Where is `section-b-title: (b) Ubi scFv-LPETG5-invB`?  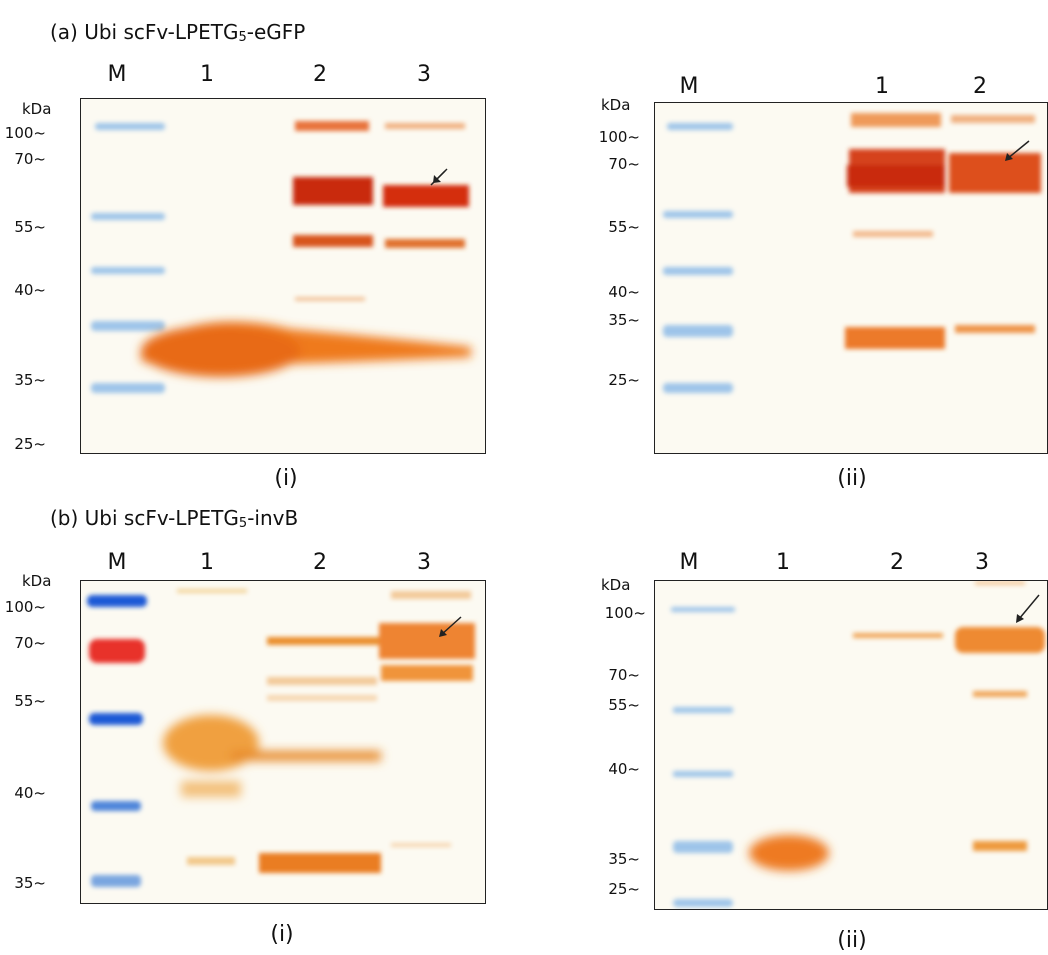 section-b-title: (b) Ubi scFv-LPETG5-invB is located at coordinates (174, 518).